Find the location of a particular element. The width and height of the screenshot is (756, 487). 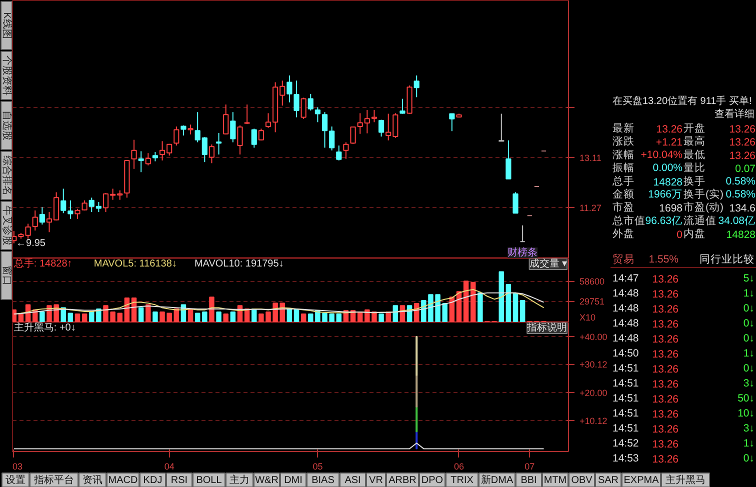

text: 指标平台 is located at coordinates (53, 480).